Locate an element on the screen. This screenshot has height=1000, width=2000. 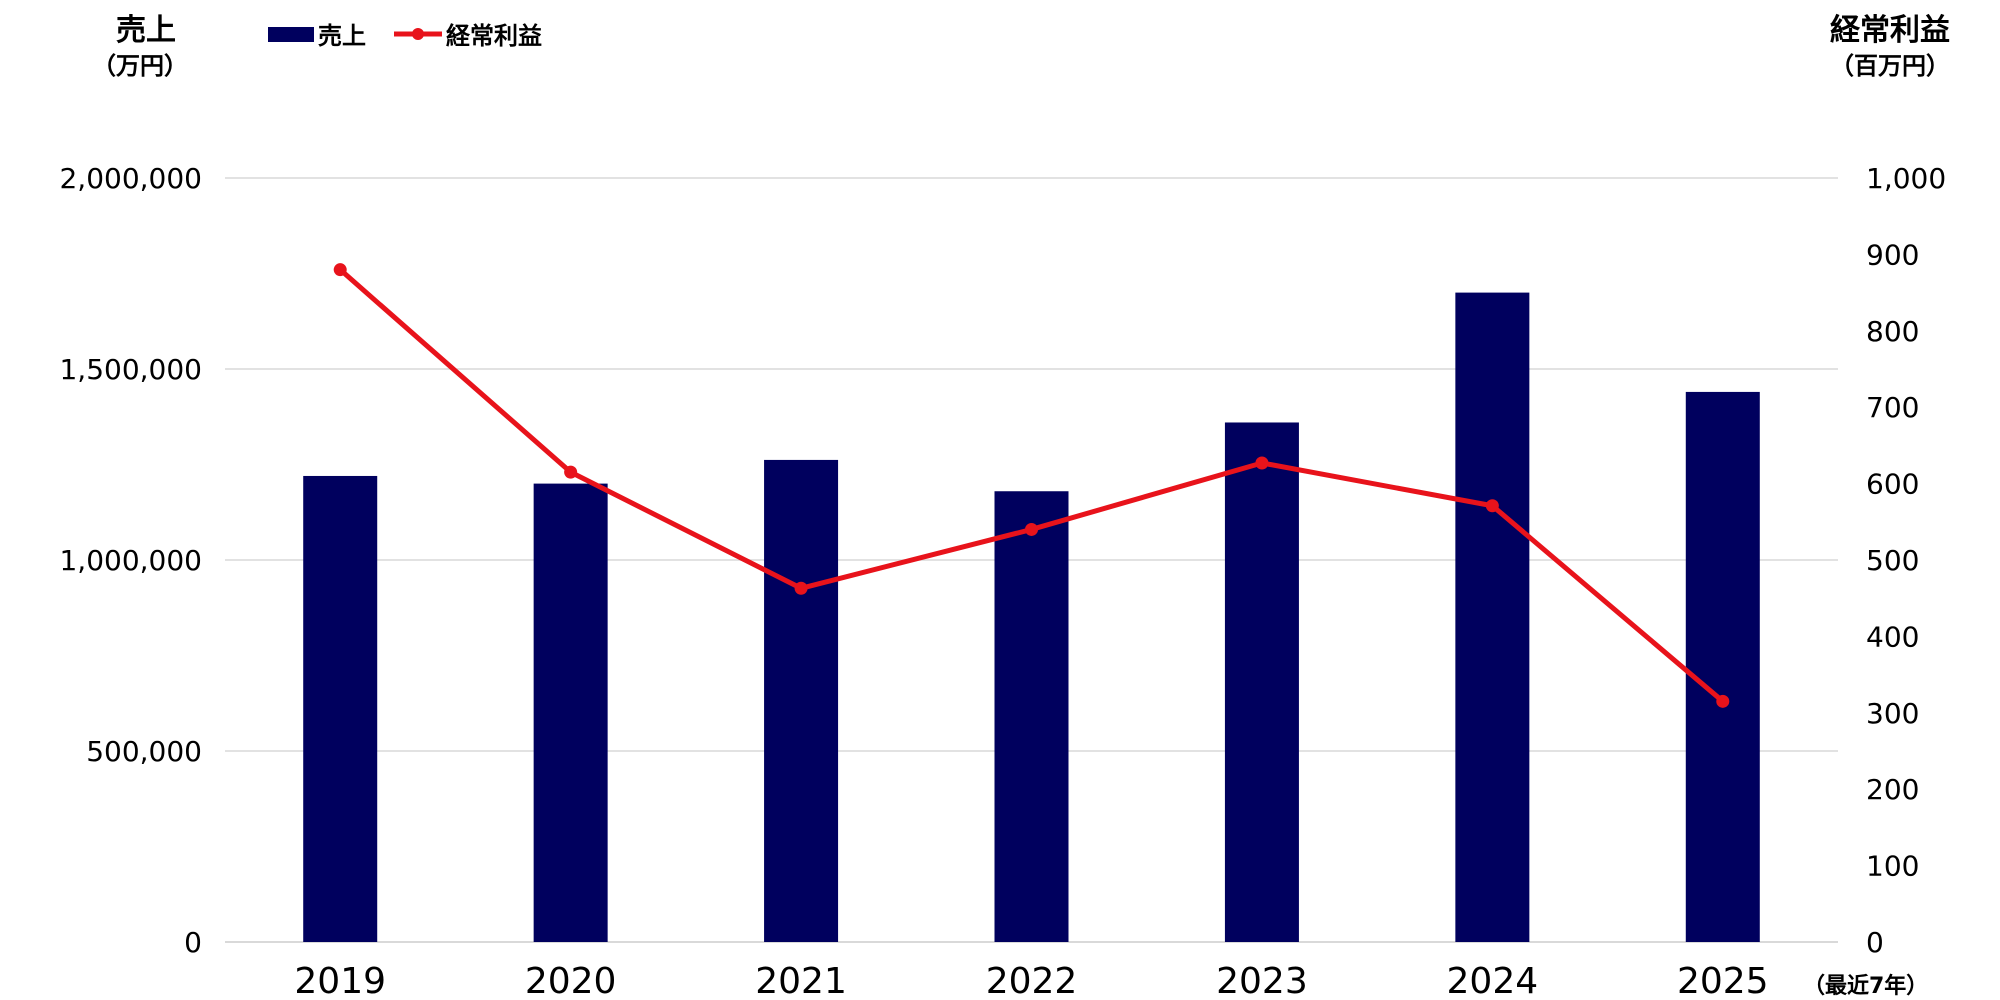
x-tick-label: 2021 is located at coordinates (801, 980).